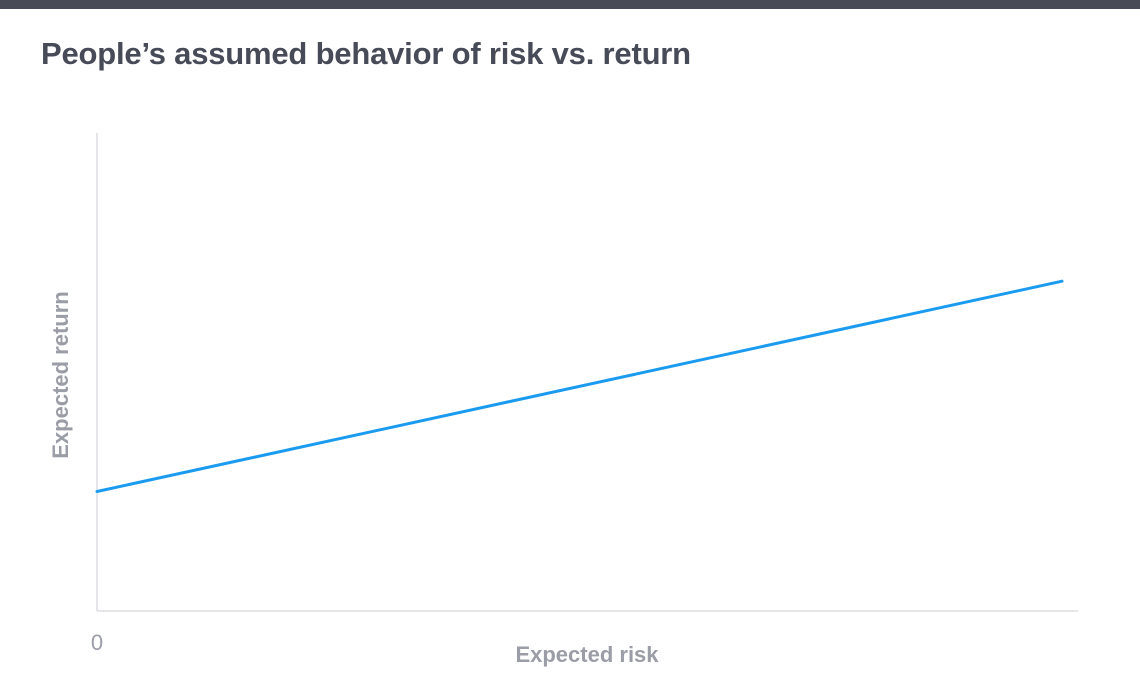 Image resolution: width=1140 pixels, height=694 pixels. Describe the element at coordinates (570, 4) in the screenshot. I see `top-bar` at that location.